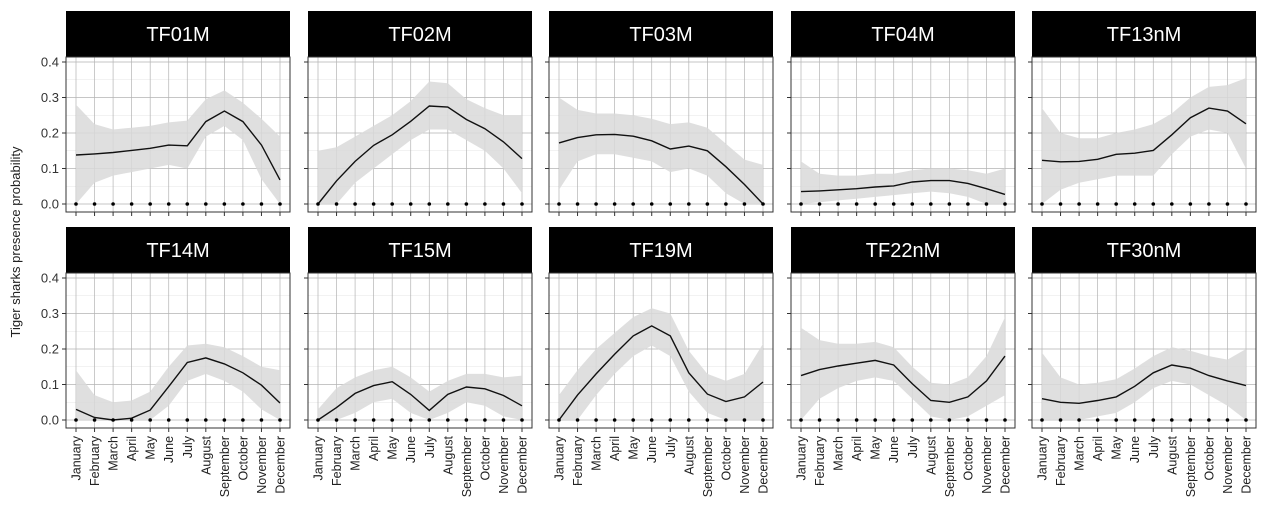 The image size is (1268, 513). Describe the element at coordinates (1144, 35) in the screenshot. I see `panel-title: TF13nM` at that location.